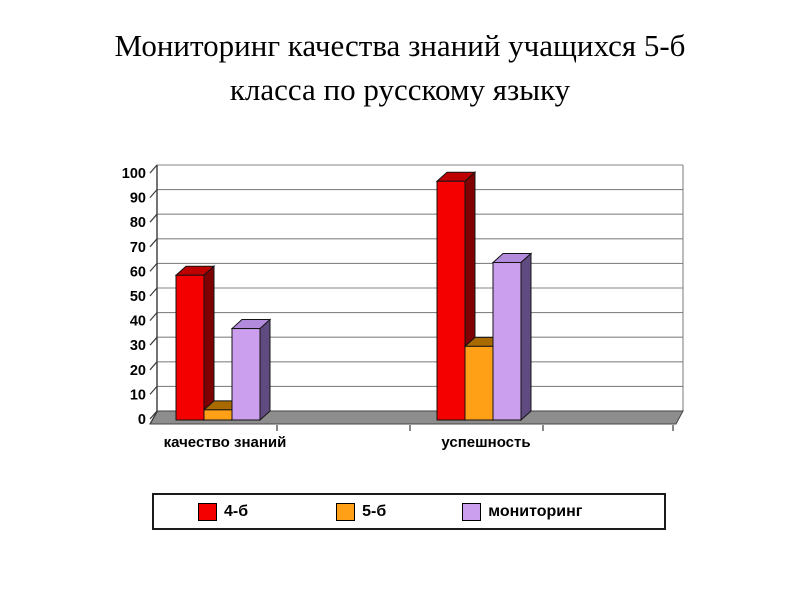 The image size is (800, 600). I want to click on svg-text: 100, so click(134, 174).